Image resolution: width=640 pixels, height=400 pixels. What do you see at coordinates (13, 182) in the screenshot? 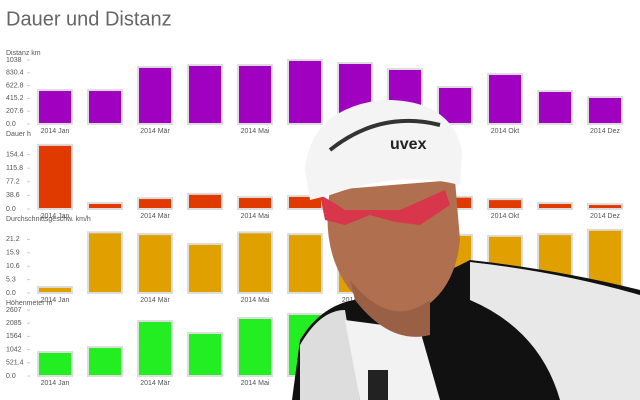
I see `y-tick-label: 77.2` at bounding box center [13, 182].